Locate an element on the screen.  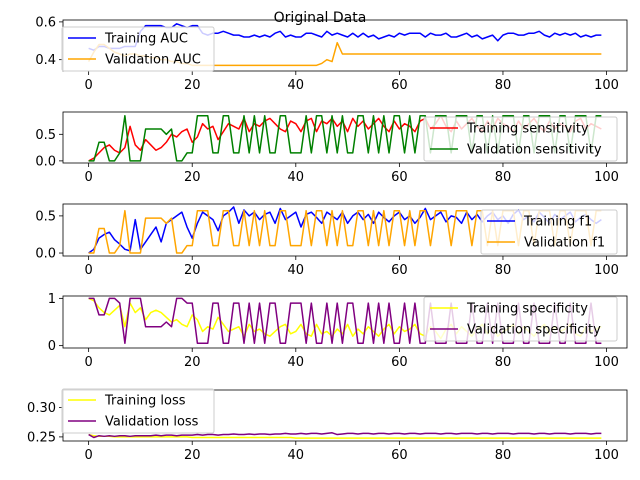
legend-label: Validation f1 is located at coordinates (564, 243).